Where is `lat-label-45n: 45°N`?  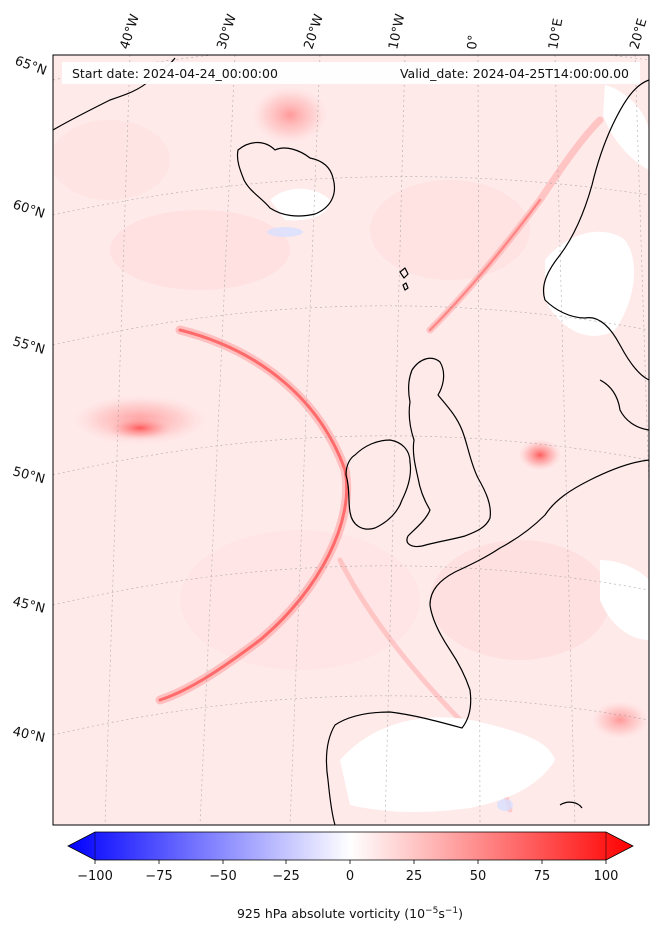
lat-label-45n: 45°N is located at coordinates (28, 605).